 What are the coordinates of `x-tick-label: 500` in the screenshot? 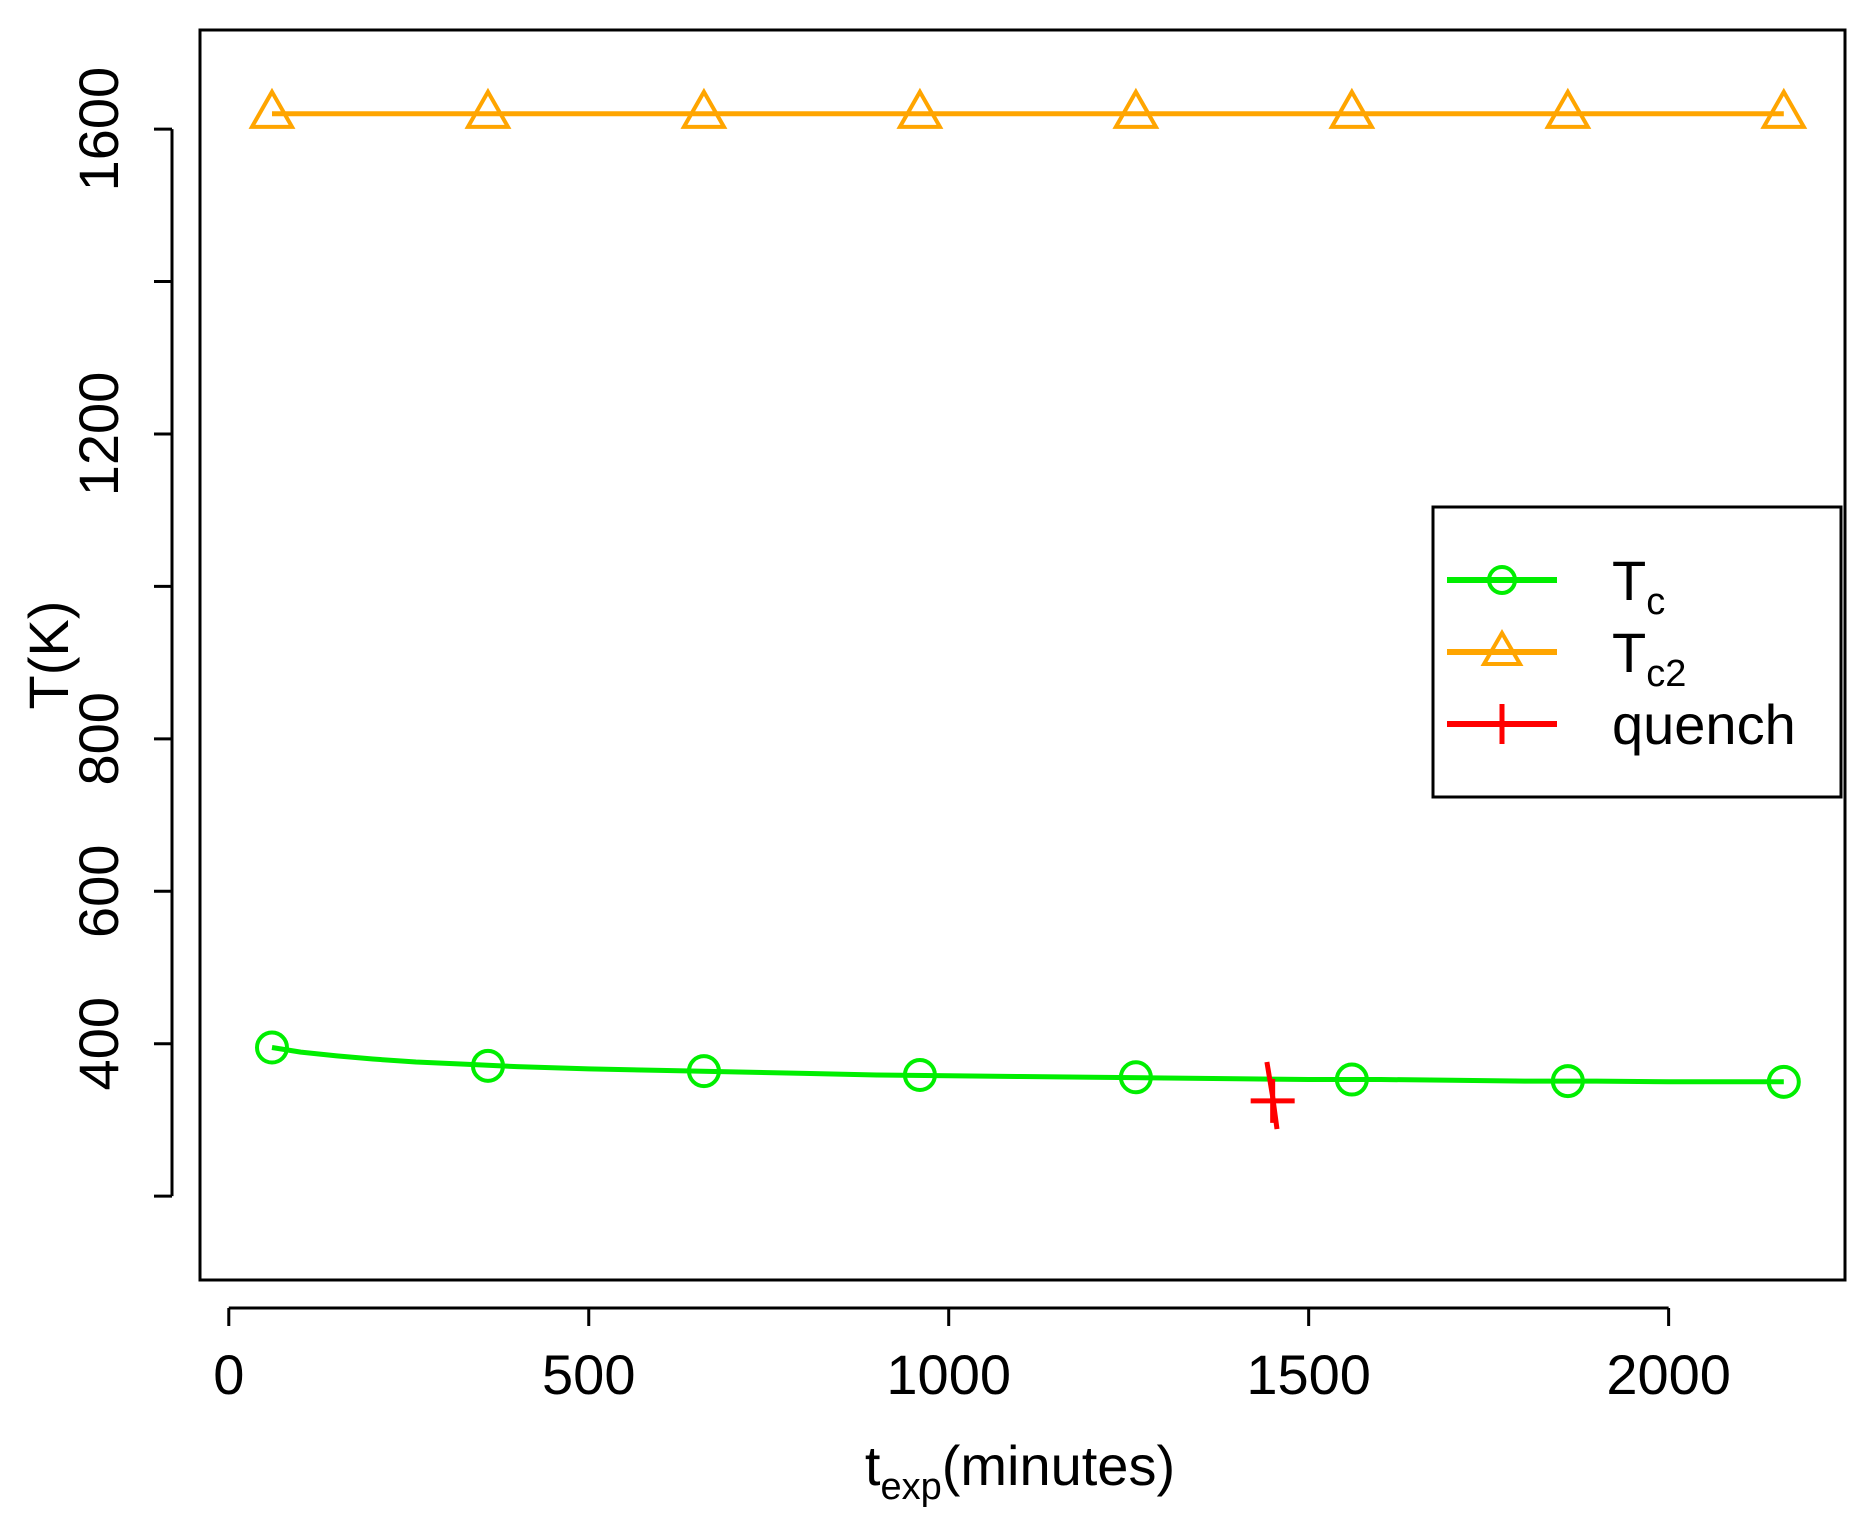 It's located at (588, 1374).